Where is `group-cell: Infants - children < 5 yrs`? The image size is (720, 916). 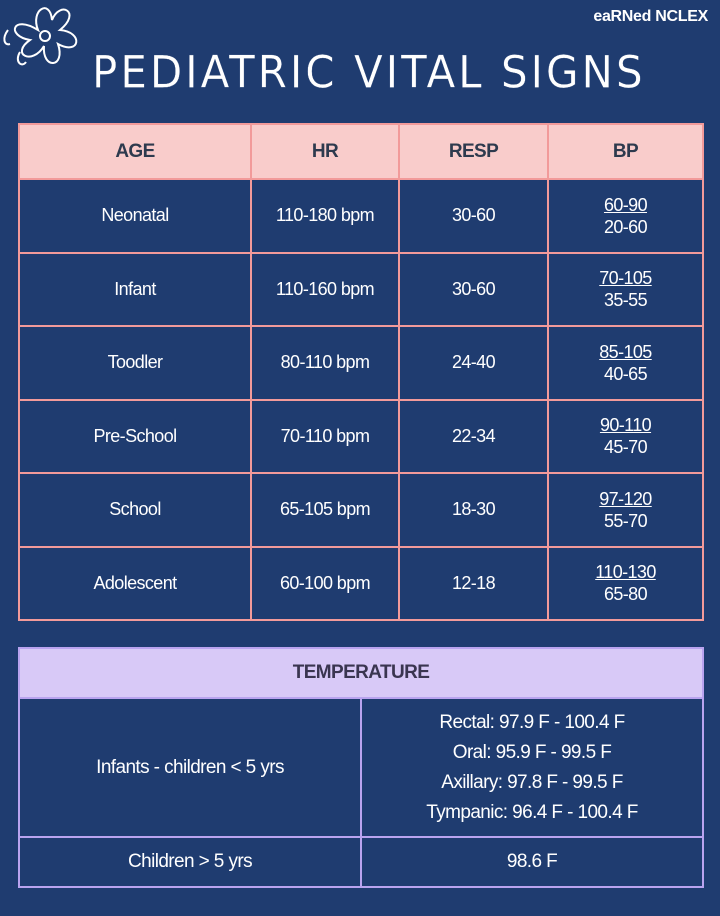
group-cell: Infants - children < 5 yrs is located at coordinates (190, 767).